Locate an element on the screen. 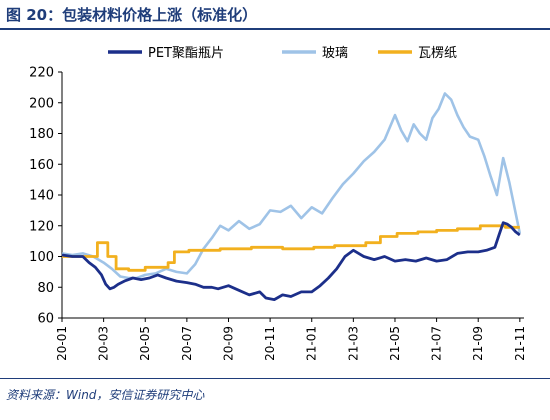 This screenshot has width=550, height=420. y-tick-label: 100 is located at coordinates (41, 257).